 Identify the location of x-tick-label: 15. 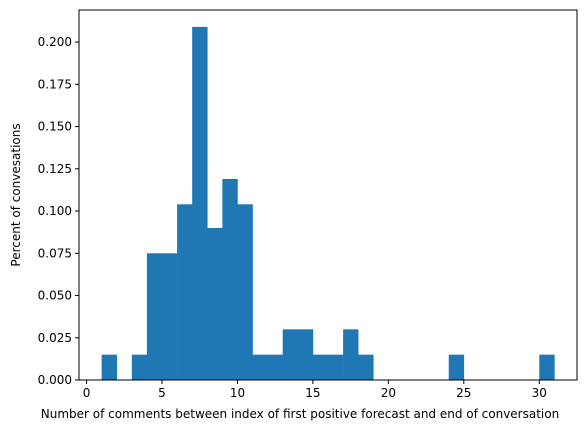
(312, 393).